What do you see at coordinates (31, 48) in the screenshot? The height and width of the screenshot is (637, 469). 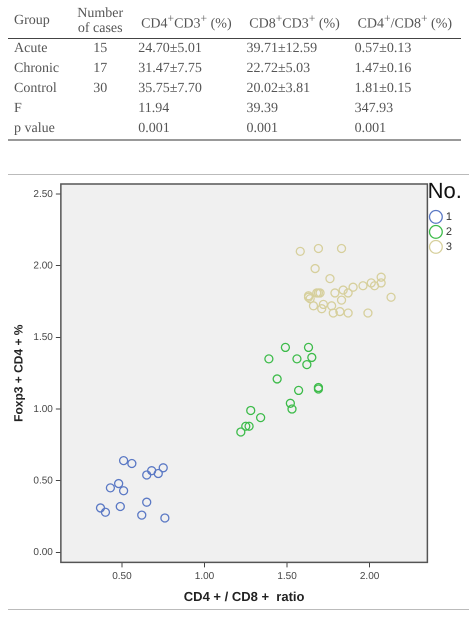 I see `category-label: Acute` at bounding box center [31, 48].